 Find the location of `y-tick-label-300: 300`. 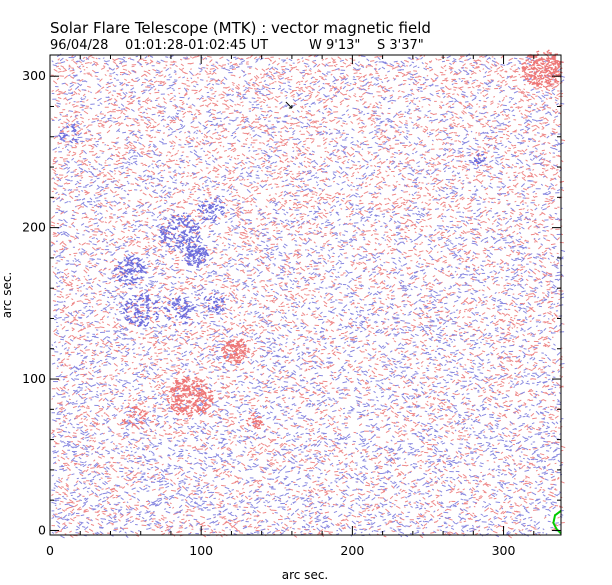

y-tick-label-300: 300 is located at coordinates (34, 75).